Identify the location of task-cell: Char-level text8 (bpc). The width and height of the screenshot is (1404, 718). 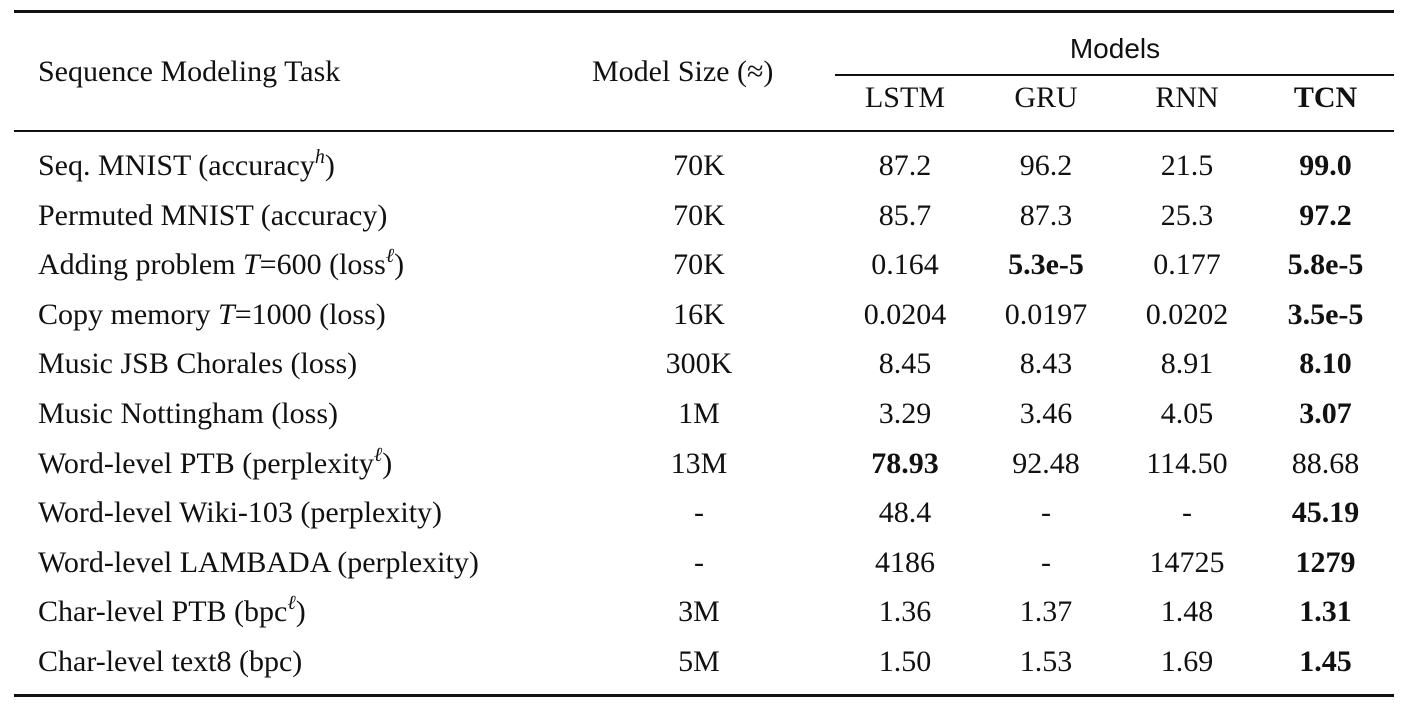
(170, 662).